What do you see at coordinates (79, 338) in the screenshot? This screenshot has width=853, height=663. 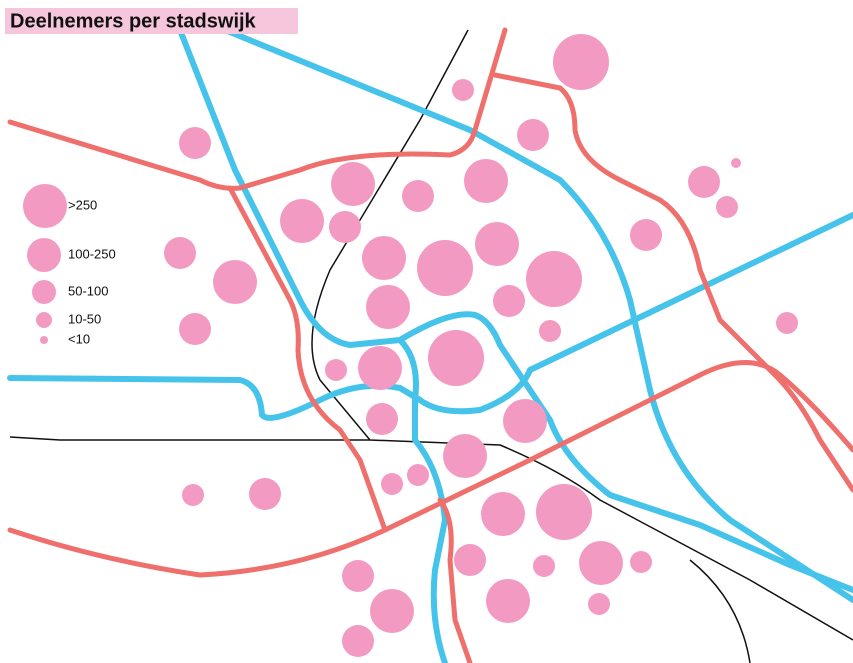 I see `legend-label: <10` at bounding box center [79, 338].